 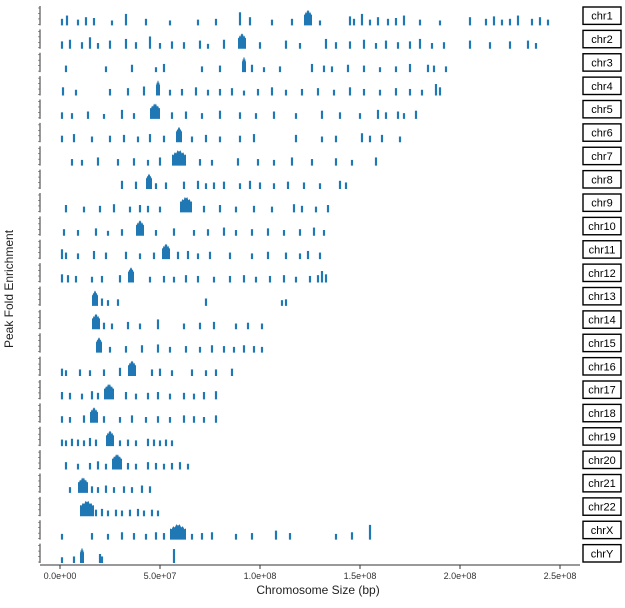 I want to click on strip-label-chr3: chr3, so click(x=601, y=63).